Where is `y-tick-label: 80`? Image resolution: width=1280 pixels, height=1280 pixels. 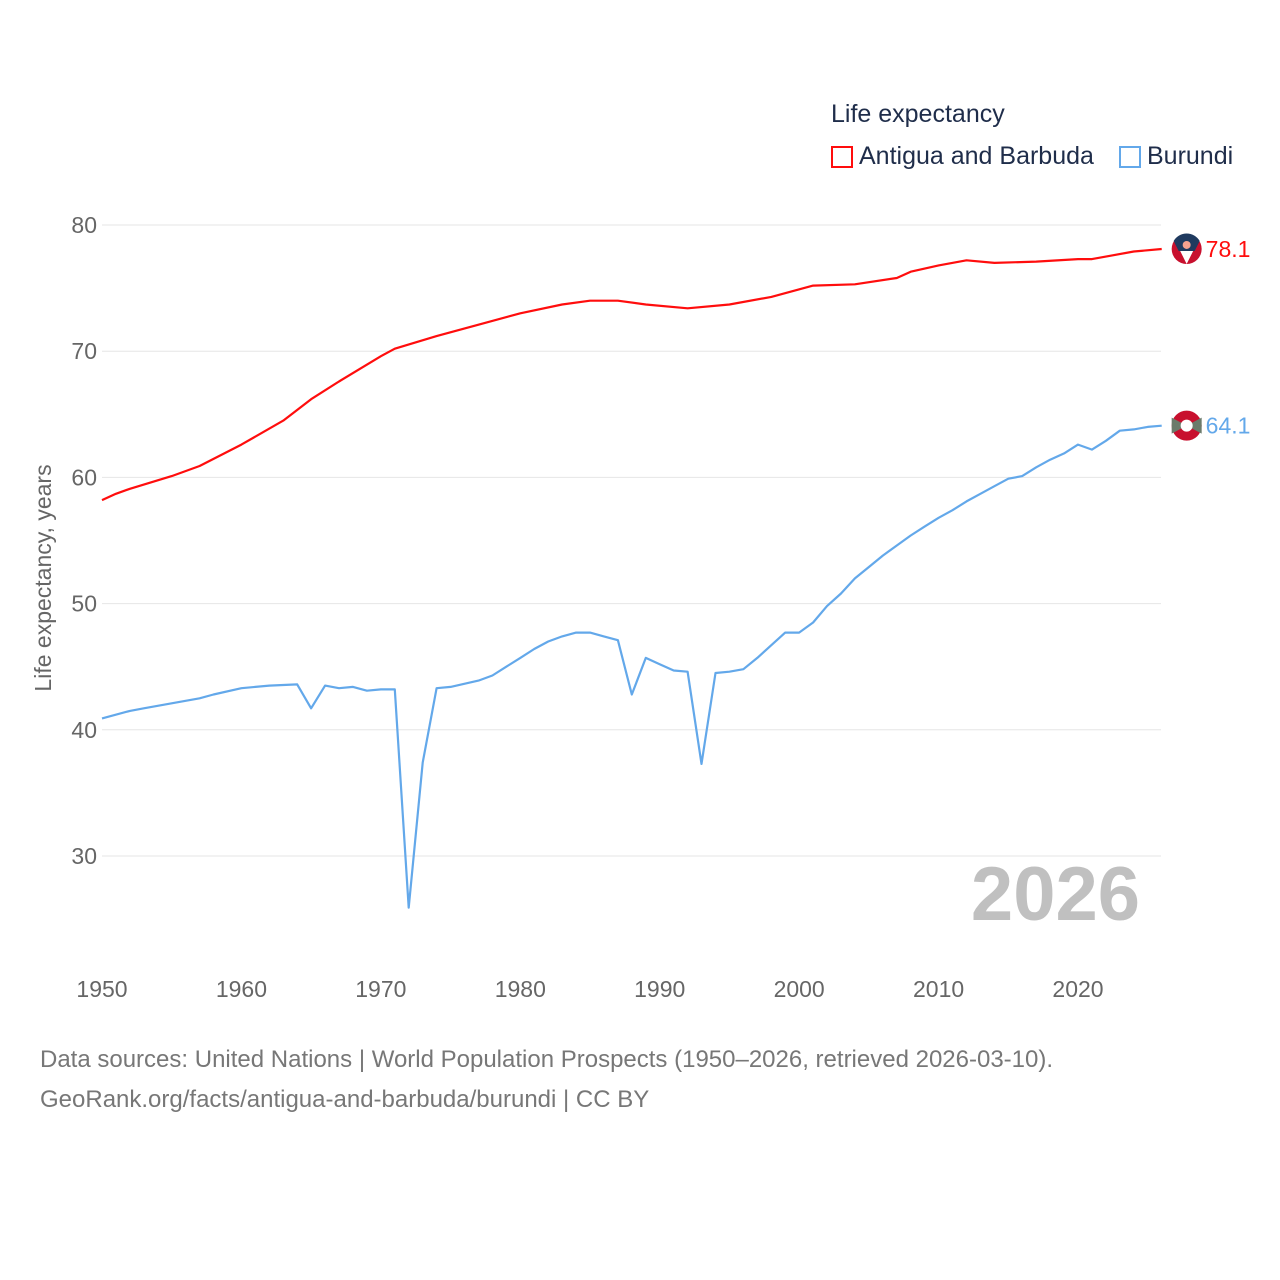 y-tick-label: 80 is located at coordinates (84, 225).